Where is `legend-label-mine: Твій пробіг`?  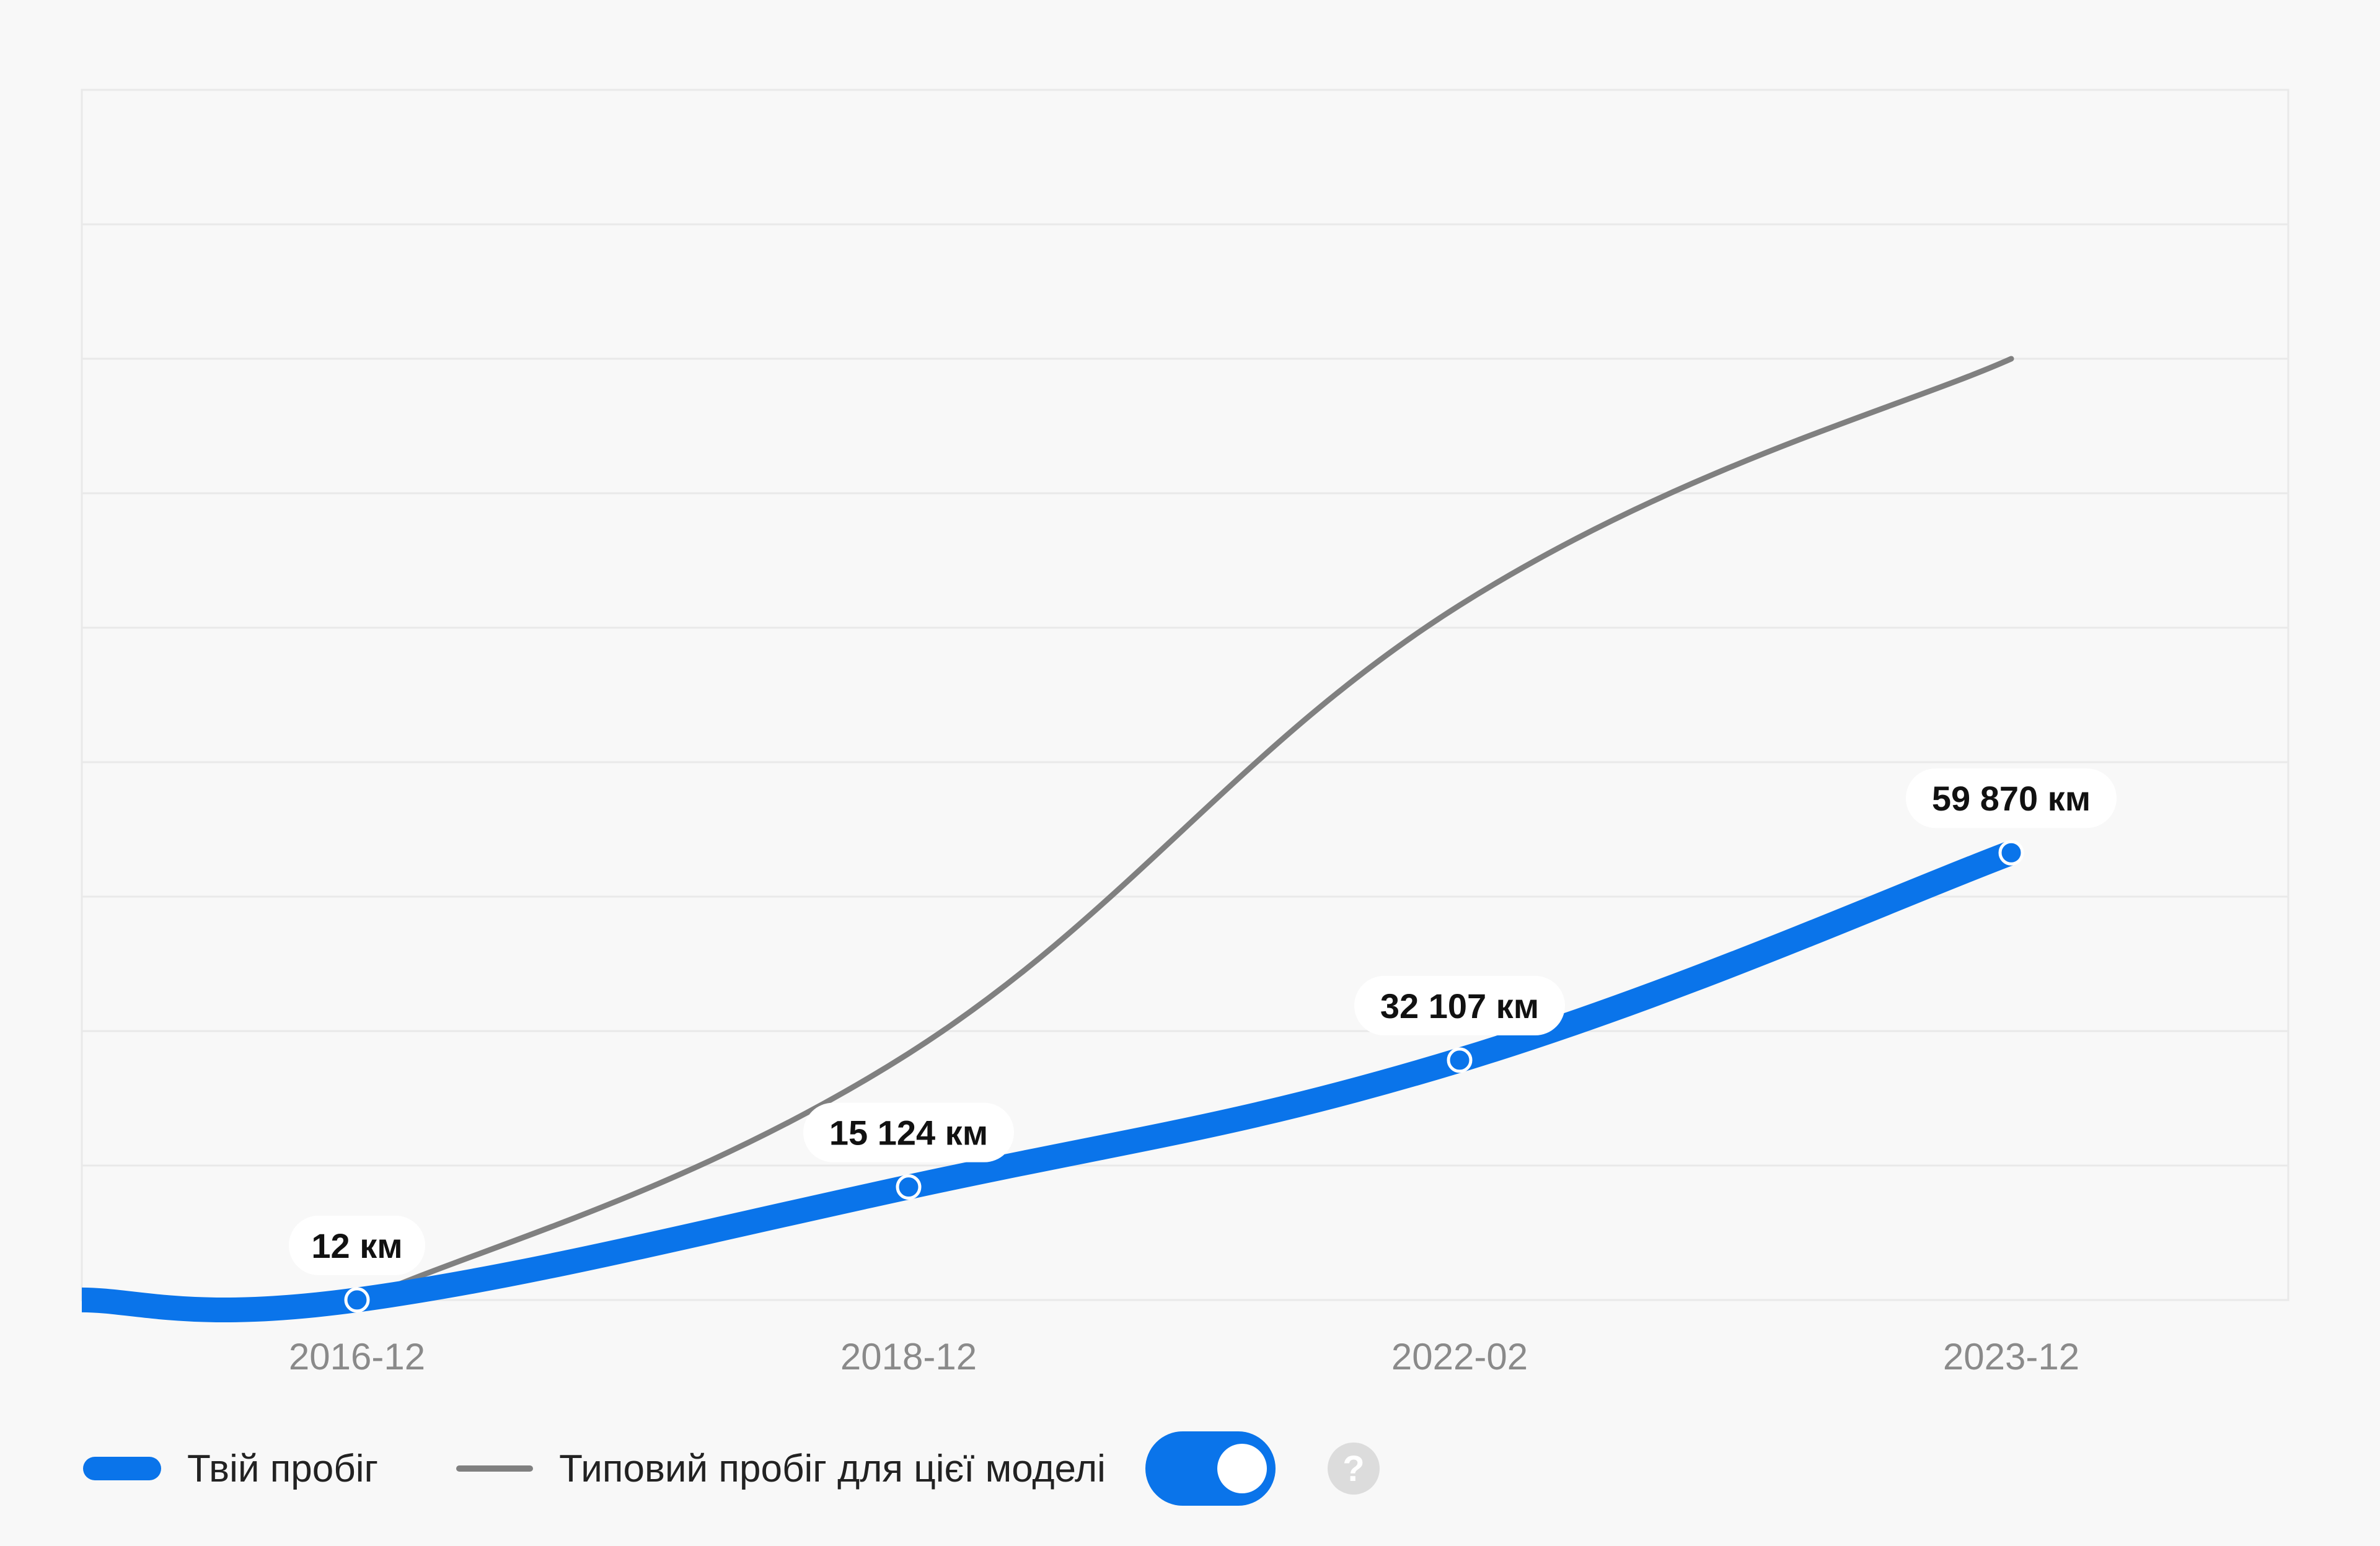
legend-label-mine: Твій пробіг is located at coordinates (283, 1468).